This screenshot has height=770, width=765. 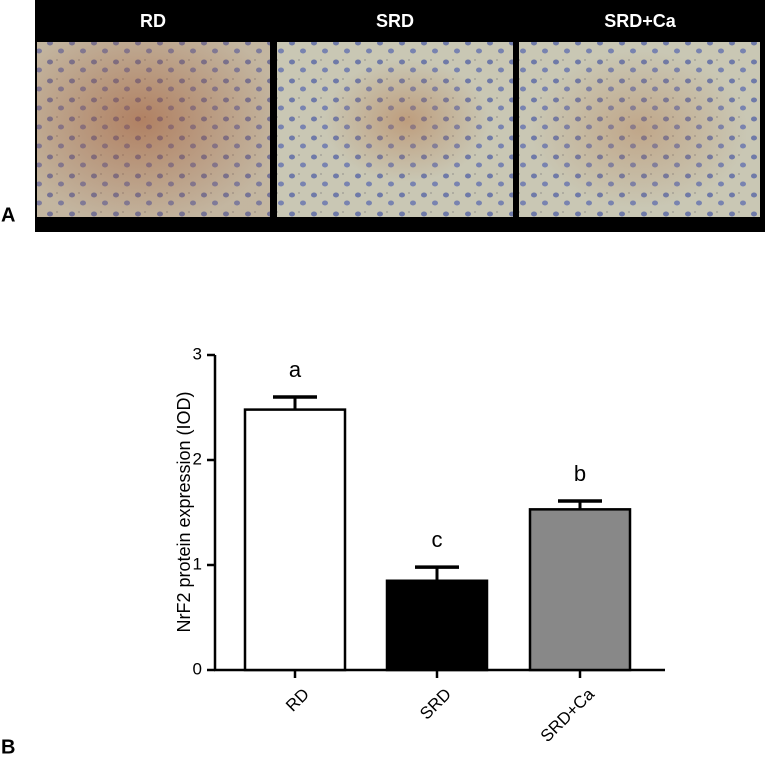 I want to click on annotation: b, so click(x=580, y=473).